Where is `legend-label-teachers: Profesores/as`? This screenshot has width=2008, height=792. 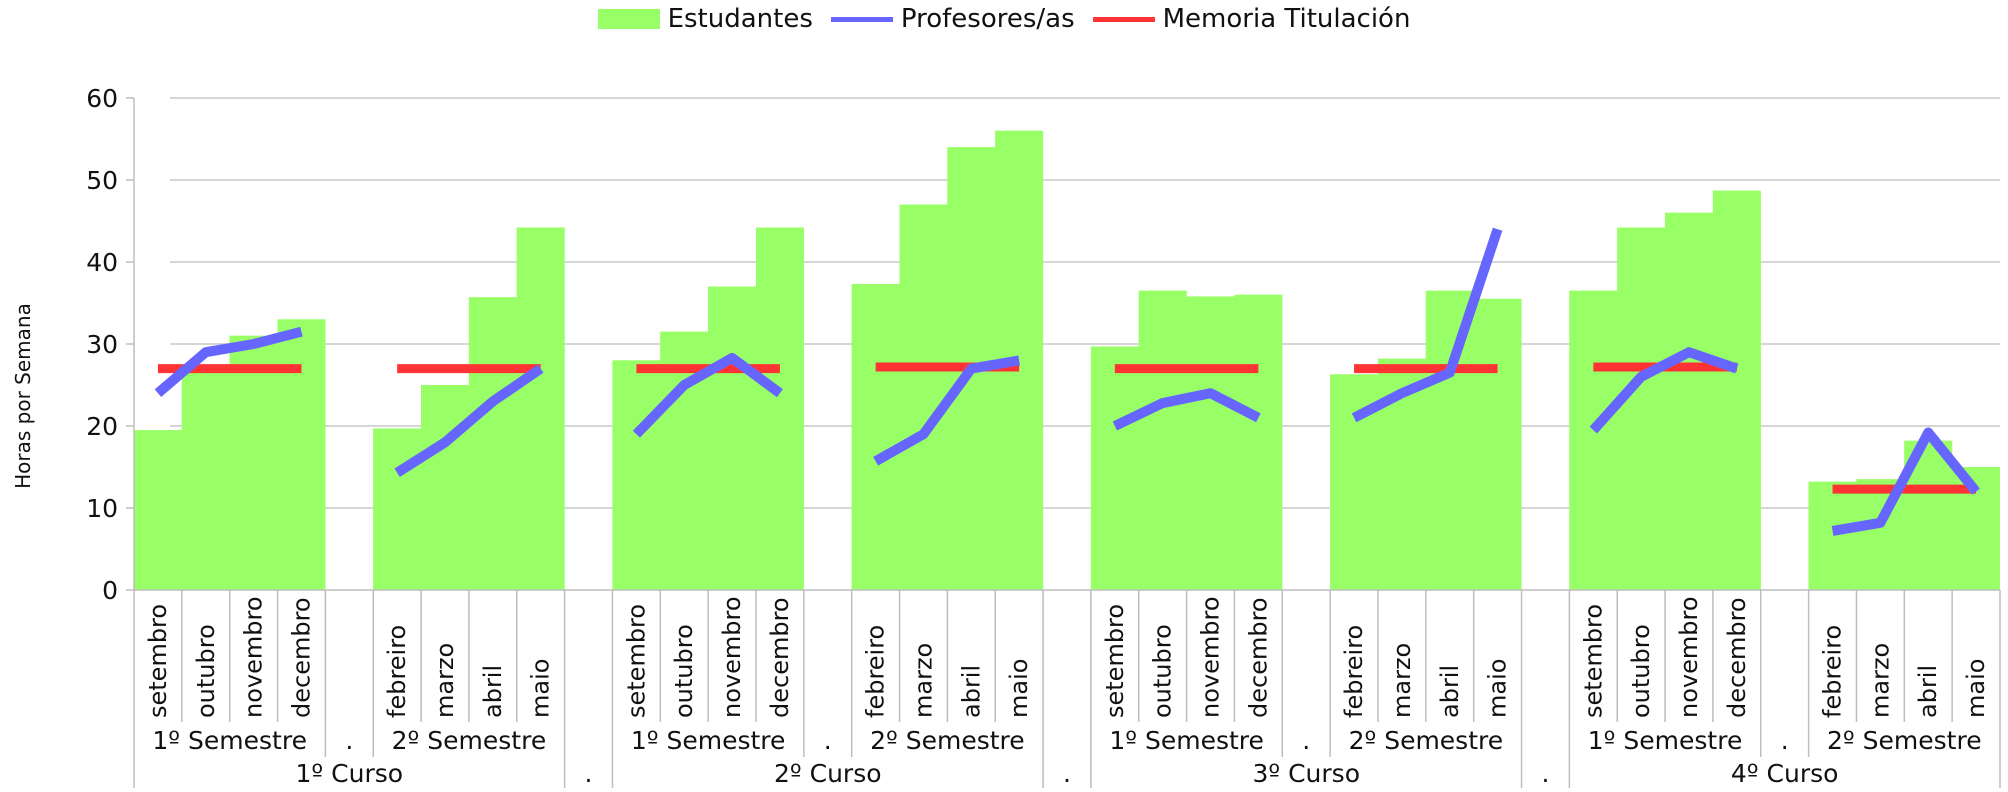
legend-label-teachers: Profesores/as is located at coordinates (987, 19).